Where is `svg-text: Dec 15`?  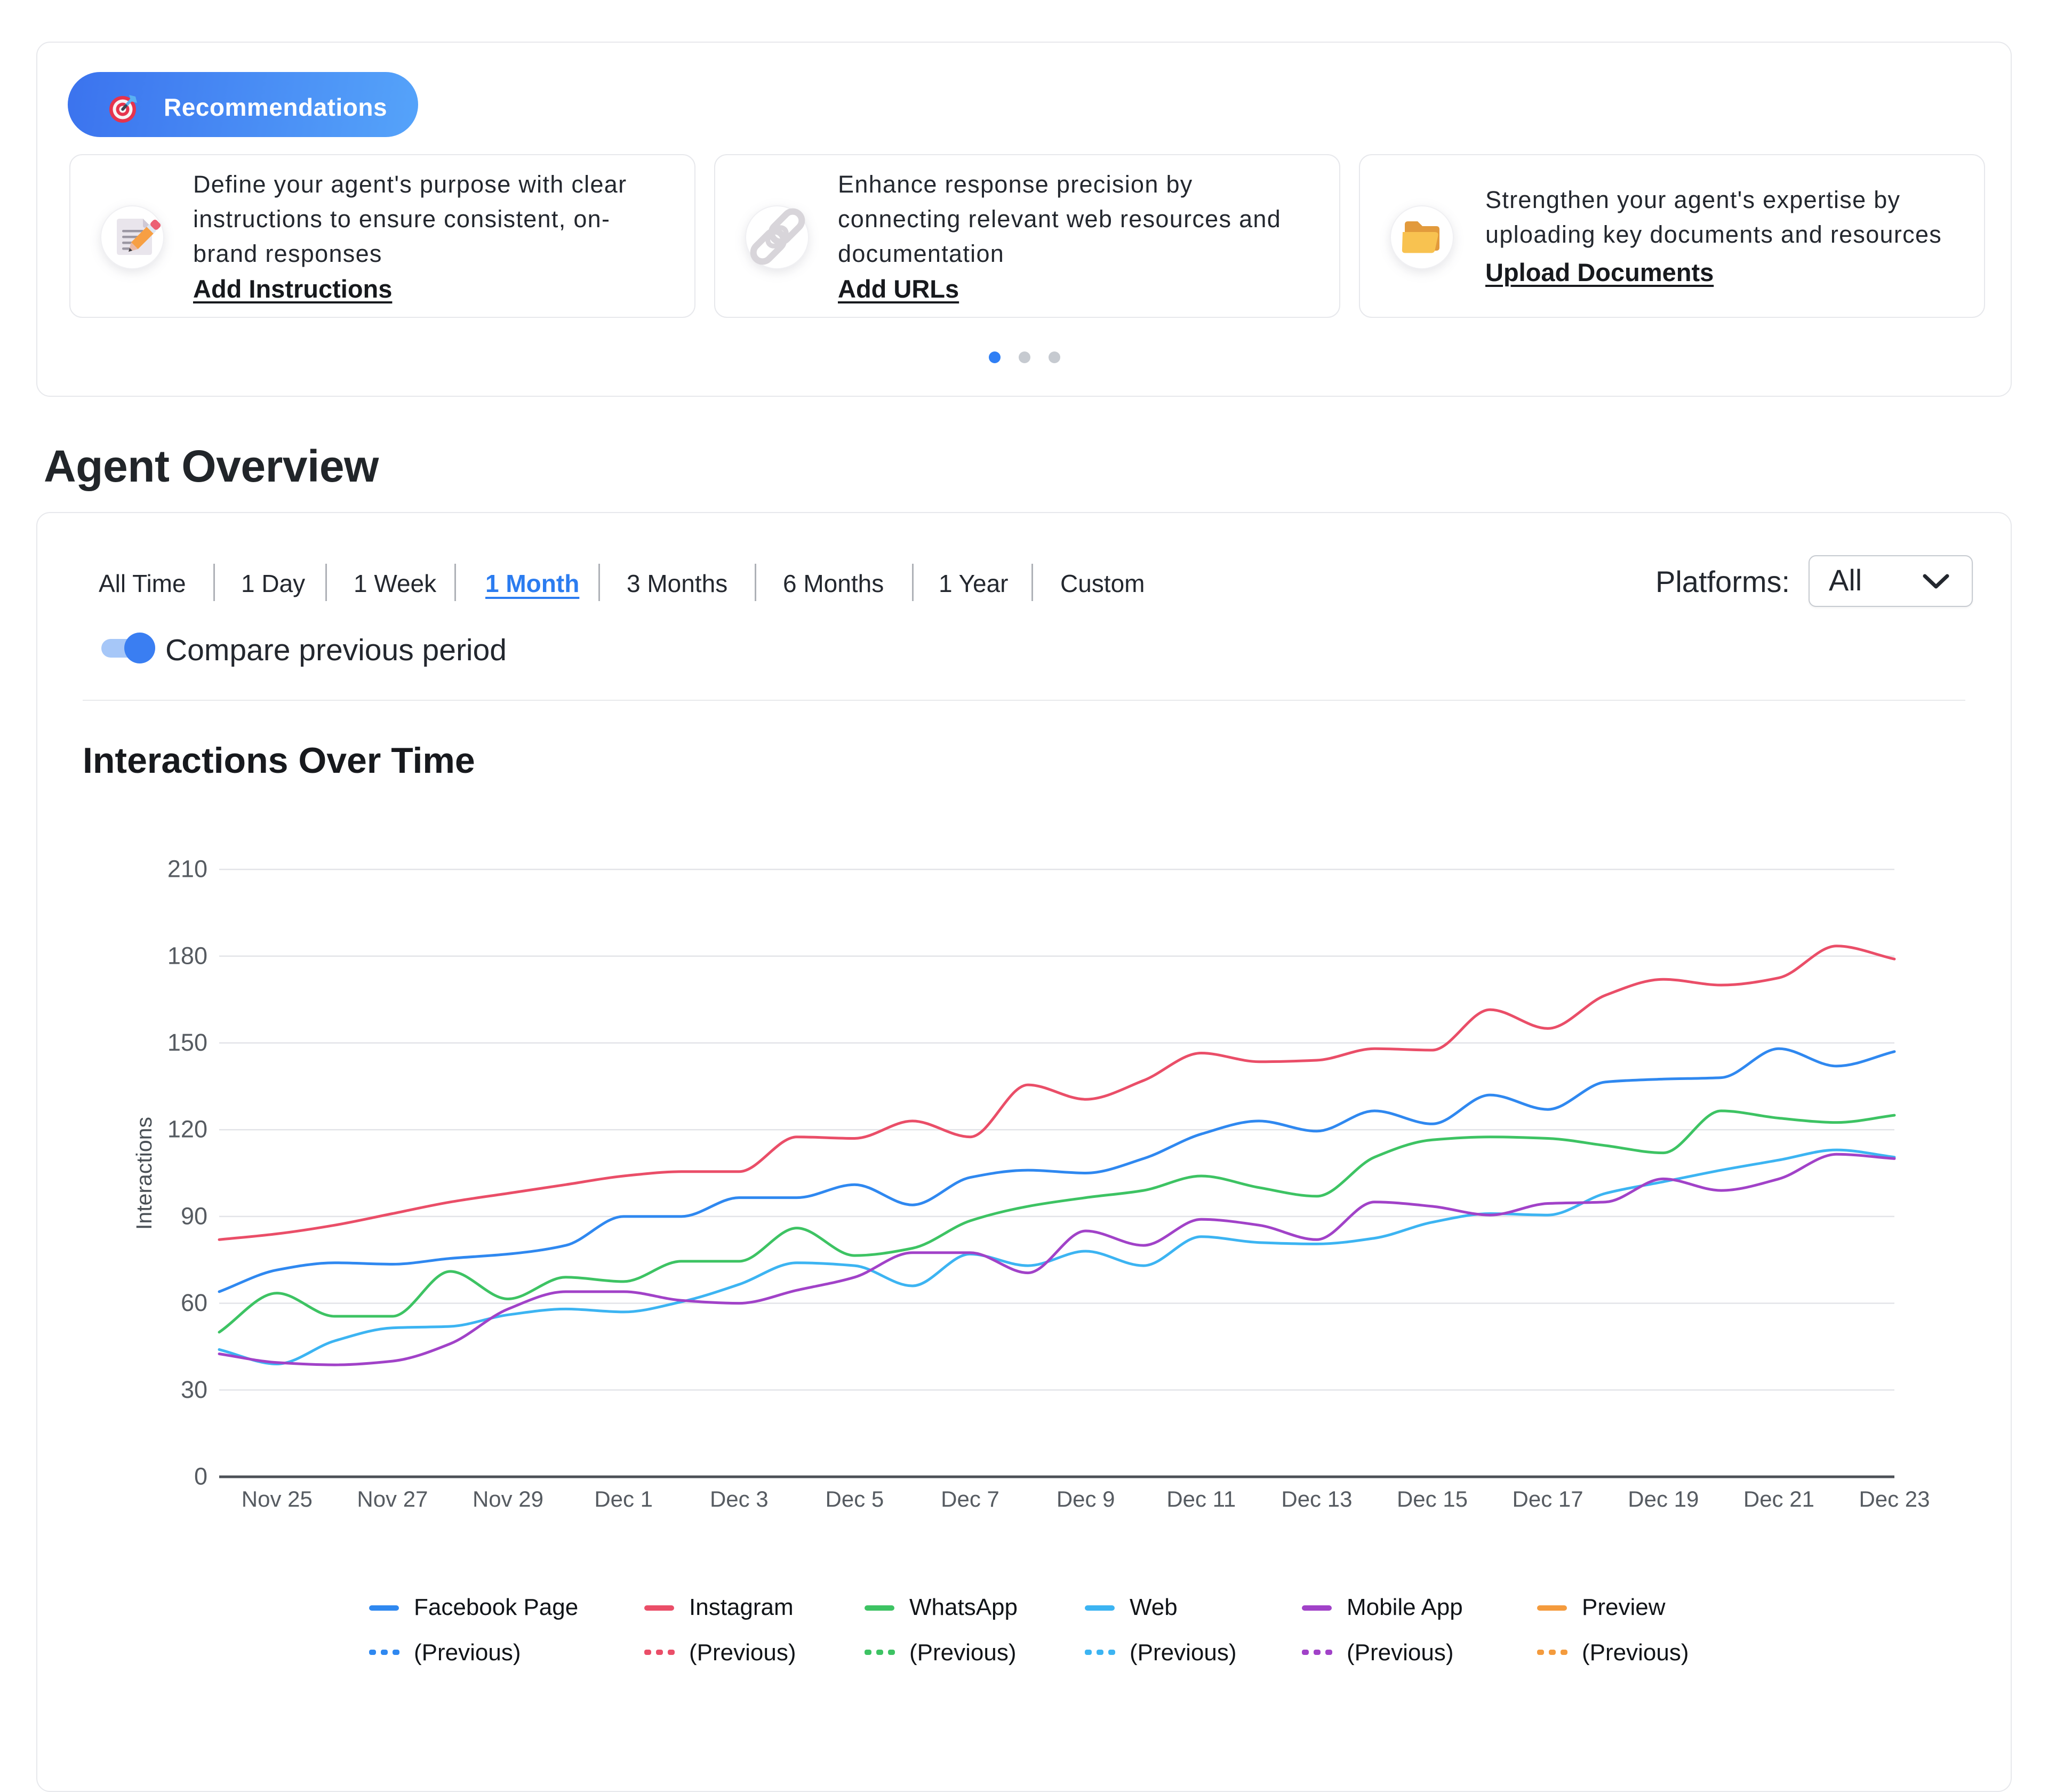
svg-text: Dec 15 is located at coordinates (1432, 1498).